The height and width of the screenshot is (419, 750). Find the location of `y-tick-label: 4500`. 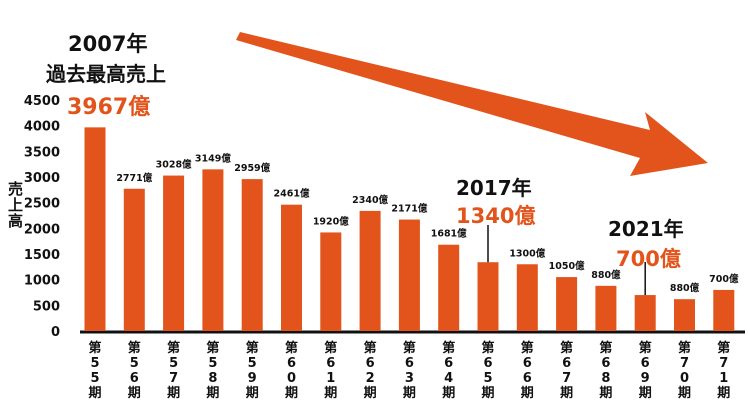

y-tick-label: 4500 is located at coordinates (42, 101).